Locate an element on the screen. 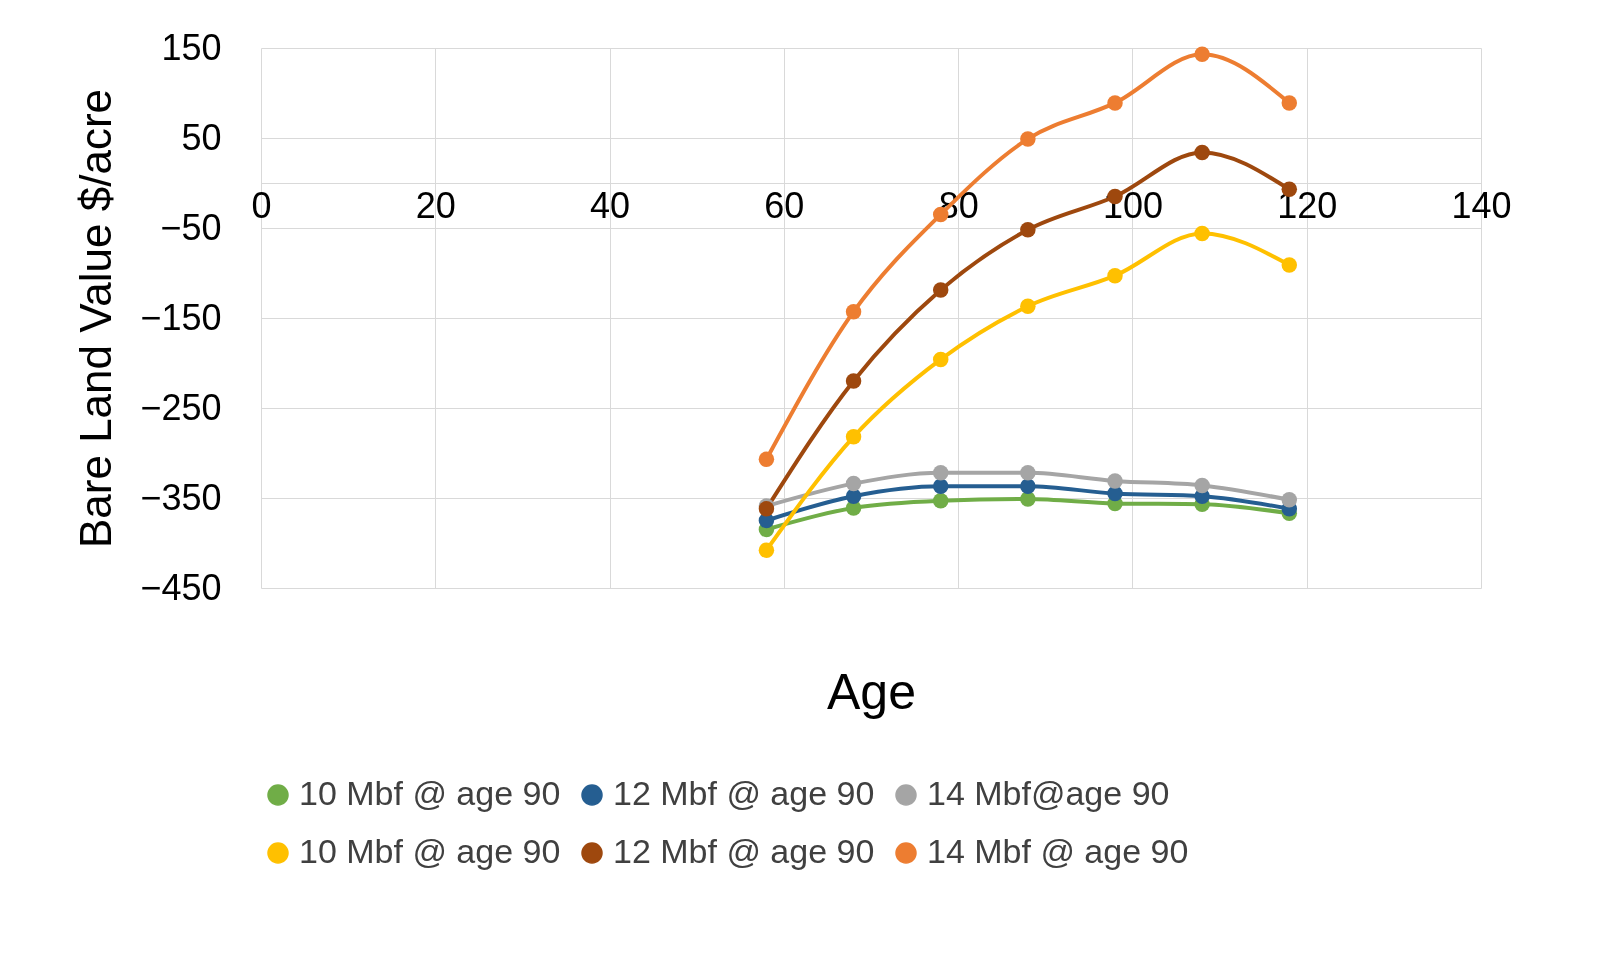 This screenshot has width=1618, height=978. x-tick-label: 0 is located at coordinates (261, 205).